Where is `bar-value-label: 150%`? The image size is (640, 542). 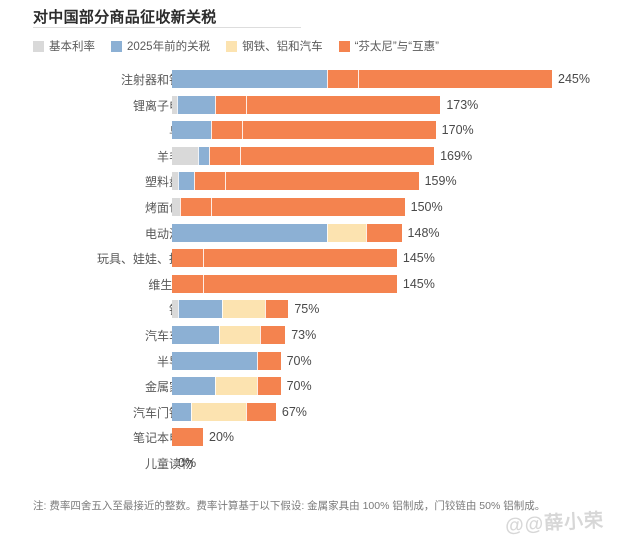 bar-value-label: 150% is located at coordinates (426, 207).